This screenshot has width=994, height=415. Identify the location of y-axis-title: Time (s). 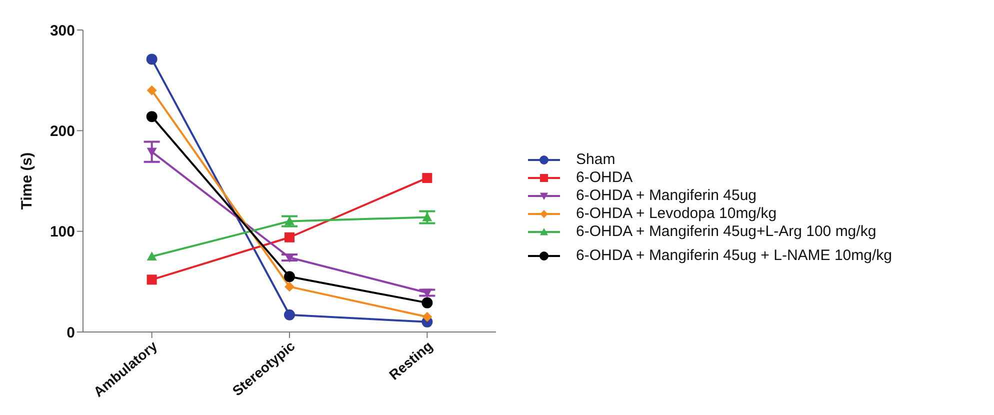
(27, 181).